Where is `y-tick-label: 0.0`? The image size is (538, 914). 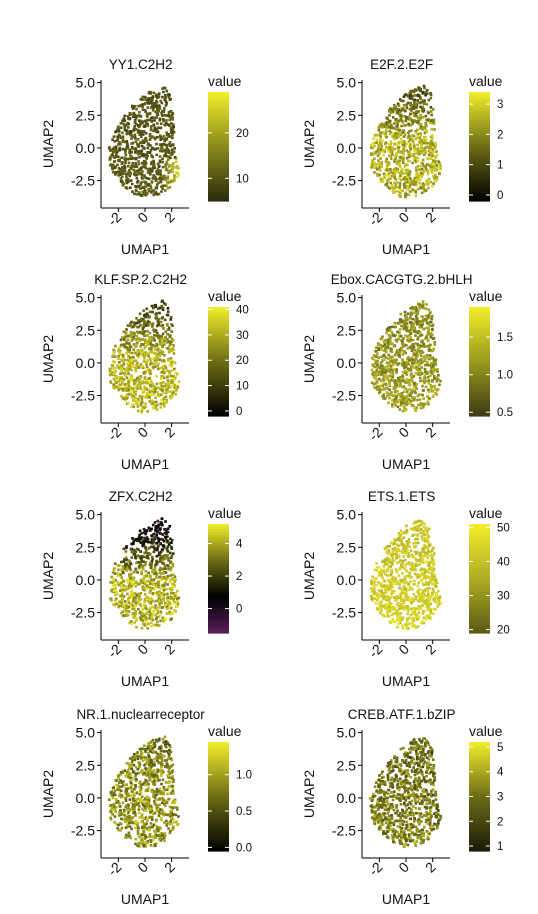
y-tick-label: 0.0 is located at coordinates (86, 363).